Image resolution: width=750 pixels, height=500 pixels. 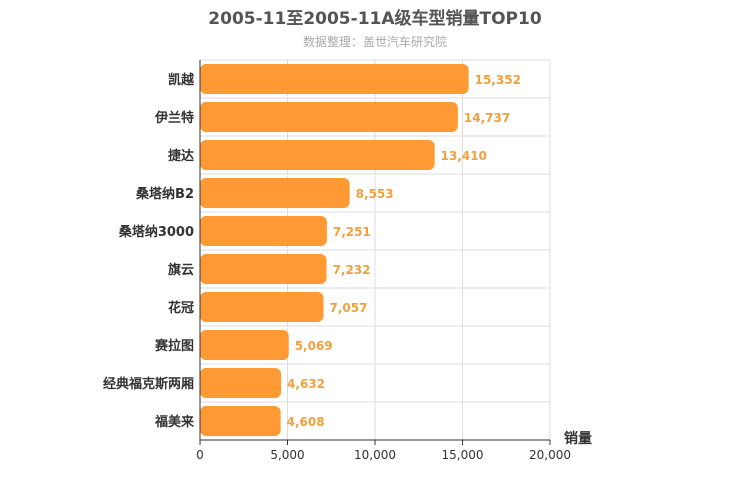 I want to click on value-label: 7,232, so click(x=352, y=270).